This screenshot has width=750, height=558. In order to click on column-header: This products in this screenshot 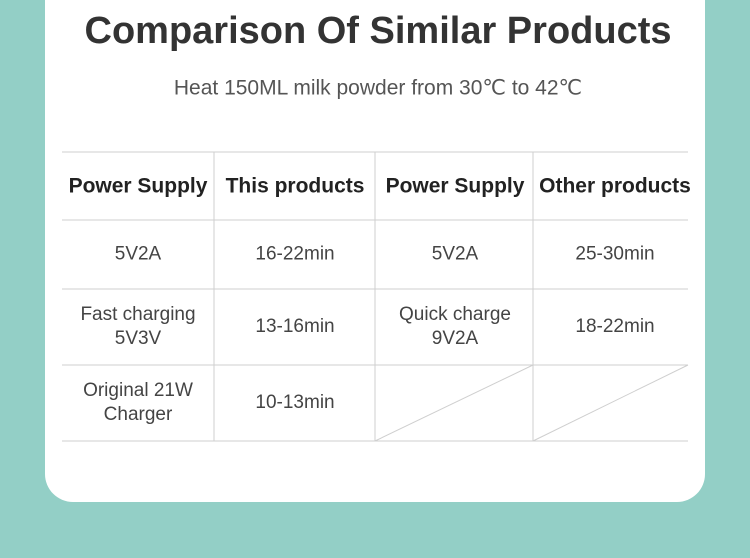, I will do `click(295, 186)`.